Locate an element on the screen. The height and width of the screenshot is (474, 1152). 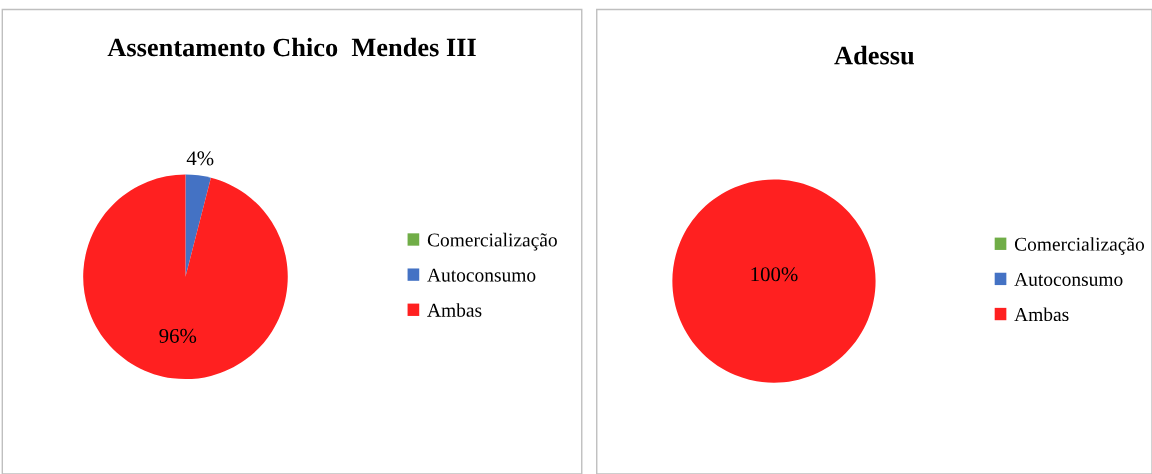
chart-title: Assentamento Chico Mendes III is located at coordinates (291, 47).